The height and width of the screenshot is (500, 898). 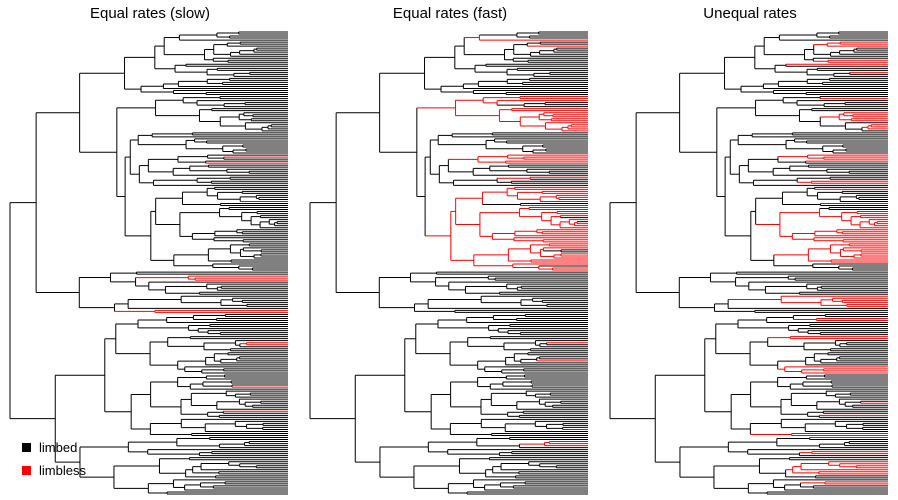 What do you see at coordinates (26, 470) in the screenshot?
I see `limbless-swatch` at bounding box center [26, 470].